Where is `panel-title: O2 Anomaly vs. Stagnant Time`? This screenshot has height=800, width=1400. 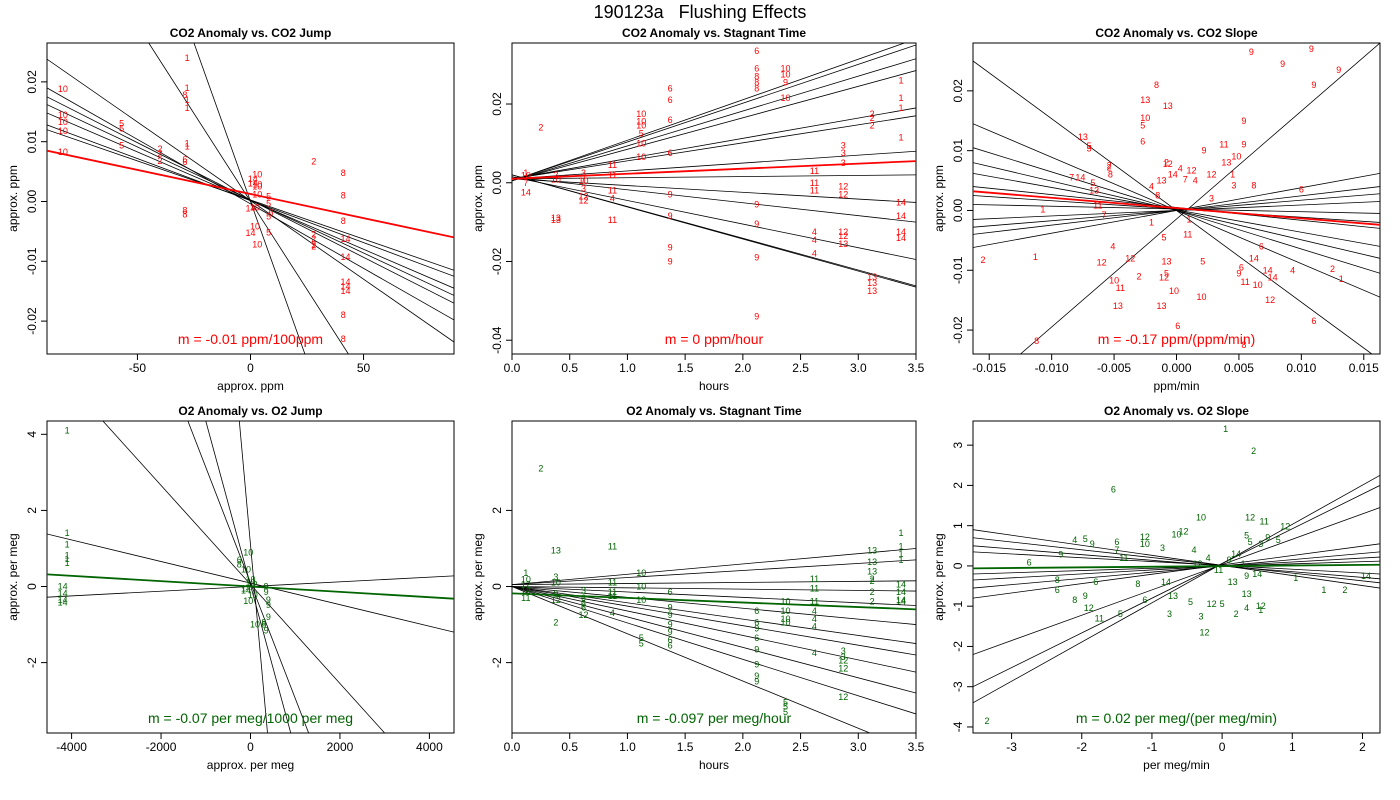 panel-title: O2 Anomaly vs. Stagnant Time is located at coordinates (714, 411).